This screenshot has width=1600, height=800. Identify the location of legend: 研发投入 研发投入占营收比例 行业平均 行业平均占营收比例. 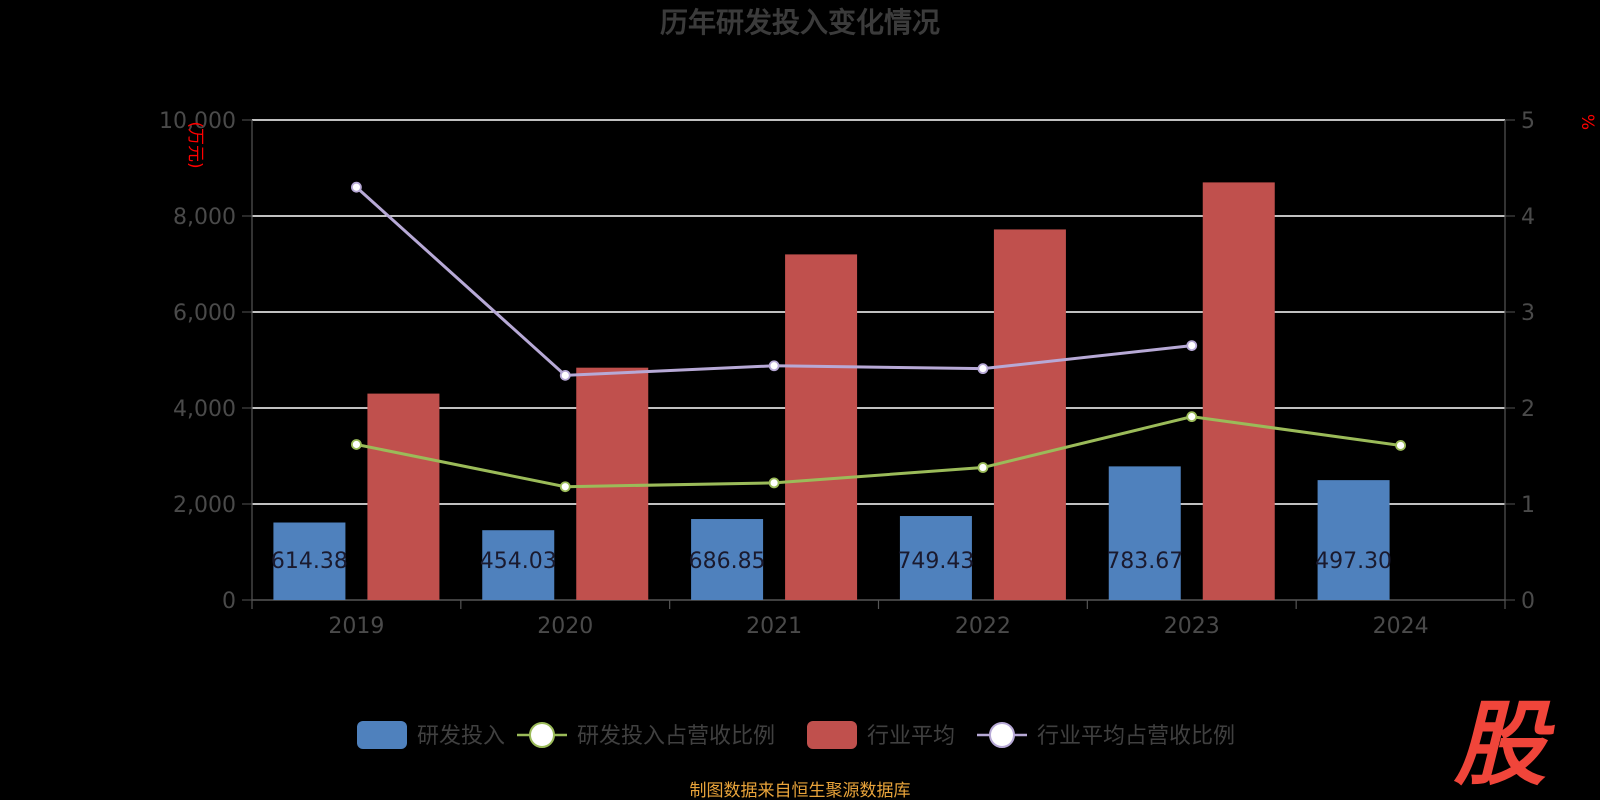
(796, 735).